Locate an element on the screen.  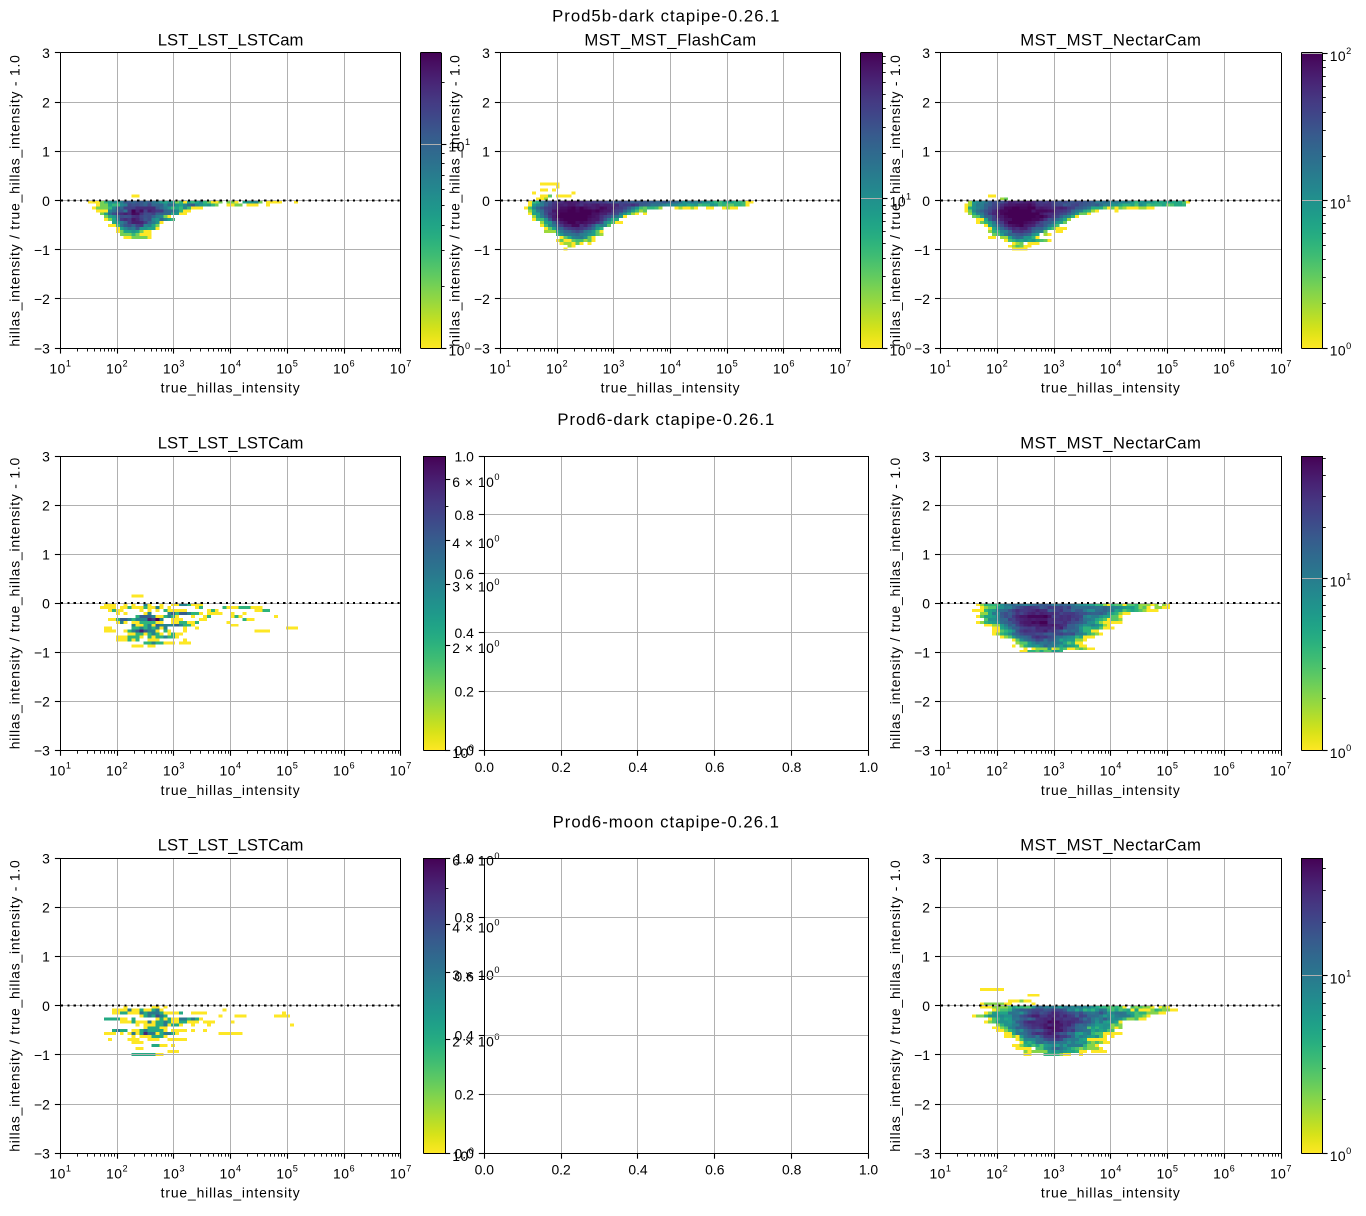
svg-text: Prod6-moon ctapipe-0.26.1 is located at coordinates (666, 821).